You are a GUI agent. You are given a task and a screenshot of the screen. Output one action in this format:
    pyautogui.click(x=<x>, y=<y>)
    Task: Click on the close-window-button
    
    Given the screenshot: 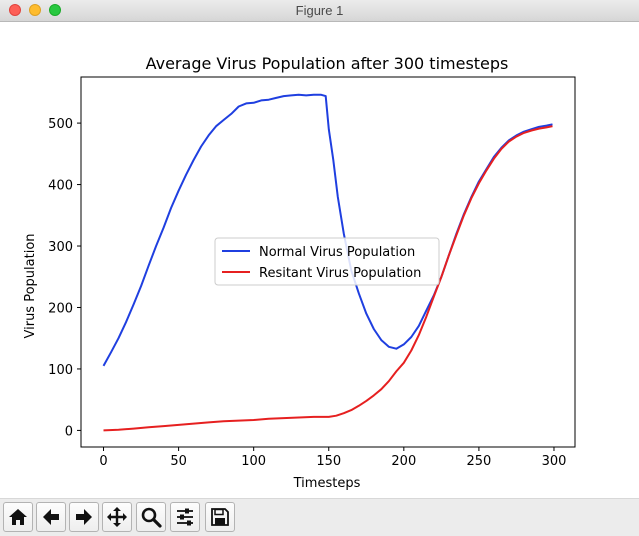 What is the action you would take?
    pyautogui.click(x=15, y=10)
    